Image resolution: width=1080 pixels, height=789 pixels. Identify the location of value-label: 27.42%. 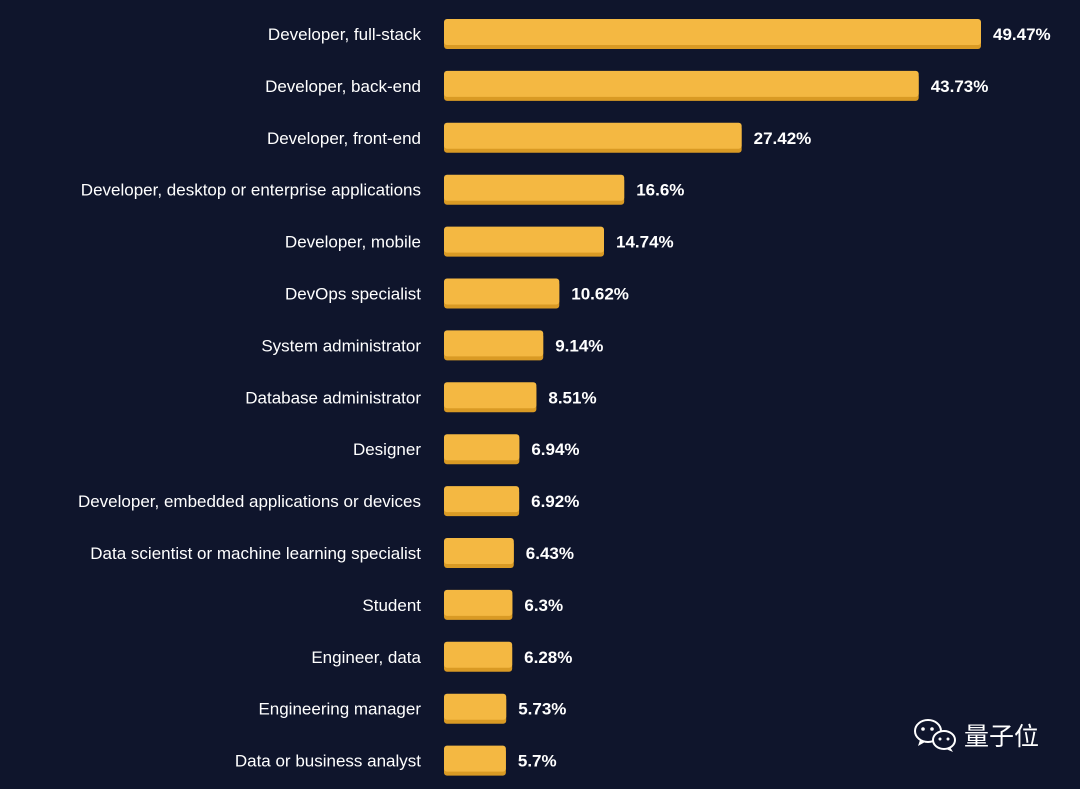
(783, 138).